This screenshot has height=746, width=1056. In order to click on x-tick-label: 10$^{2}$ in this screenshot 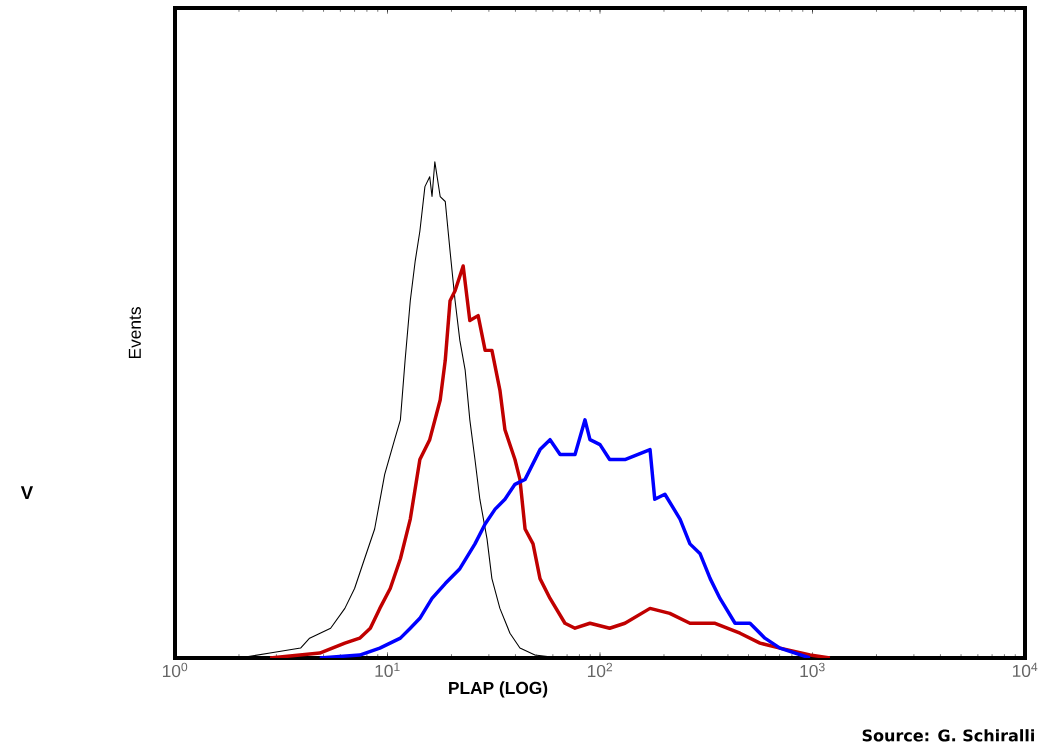, I will do `click(600, 670)`.